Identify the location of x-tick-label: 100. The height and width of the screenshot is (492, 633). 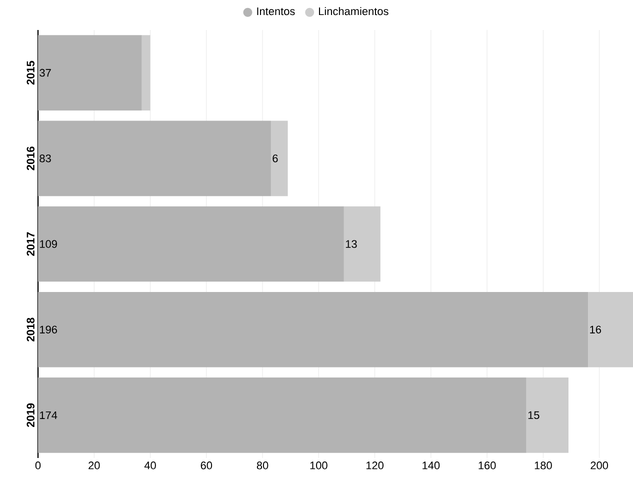
(319, 466).